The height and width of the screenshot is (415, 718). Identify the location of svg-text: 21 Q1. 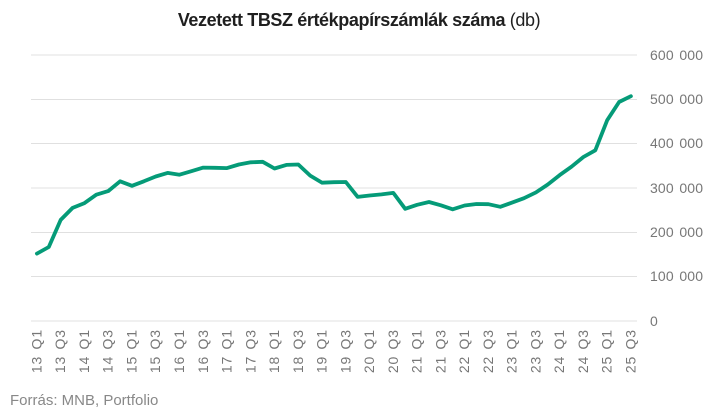
(417, 351).